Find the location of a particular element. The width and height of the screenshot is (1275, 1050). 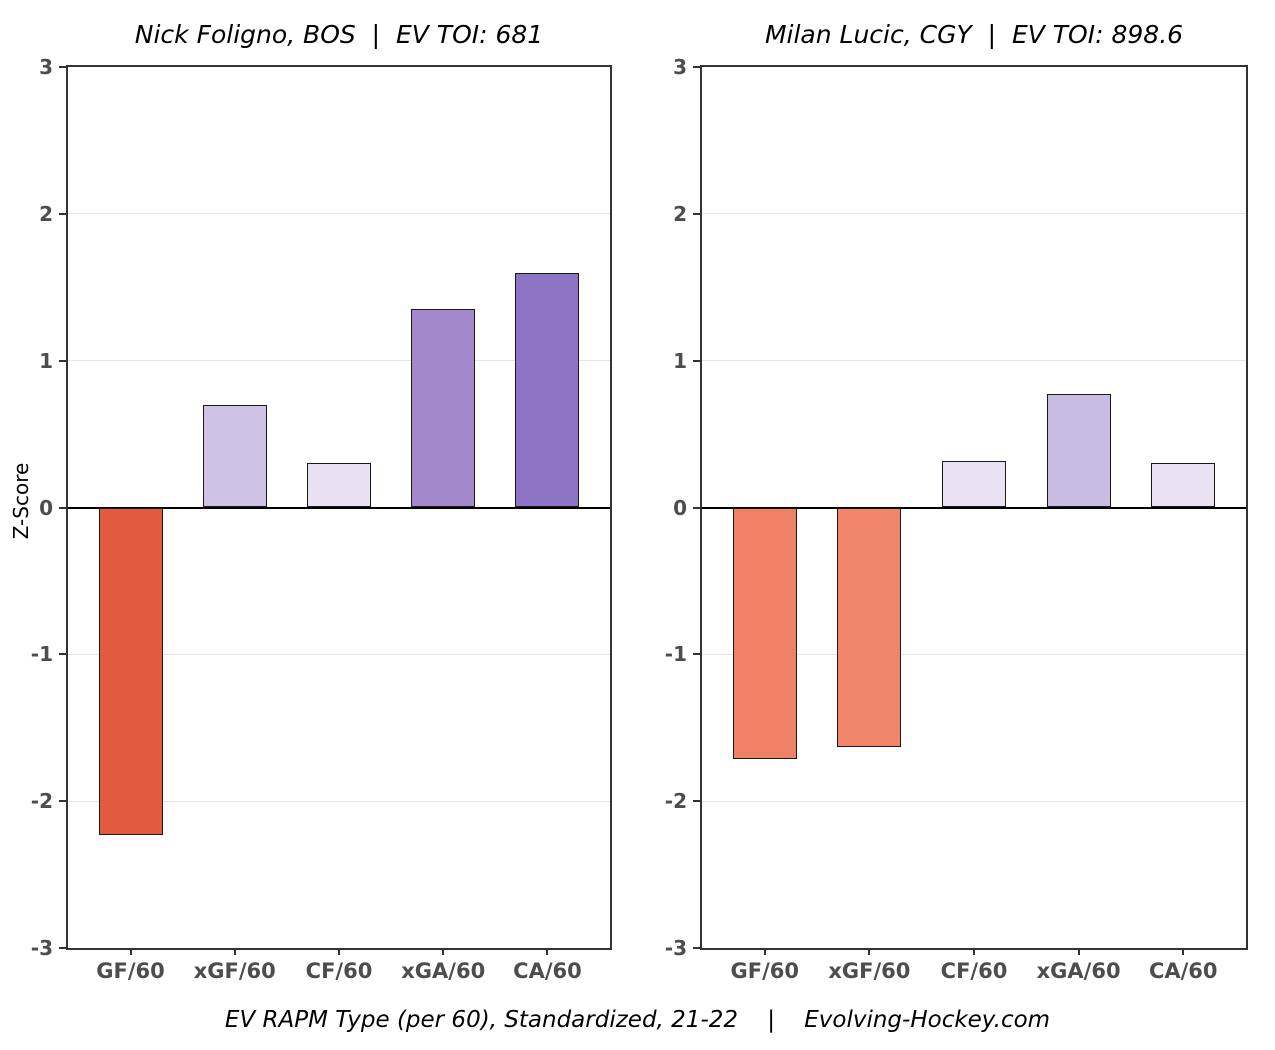

chart-title-left-player: Nick Foligno, BOS | EV TOI: 681 is located at coordinates (339, 34).